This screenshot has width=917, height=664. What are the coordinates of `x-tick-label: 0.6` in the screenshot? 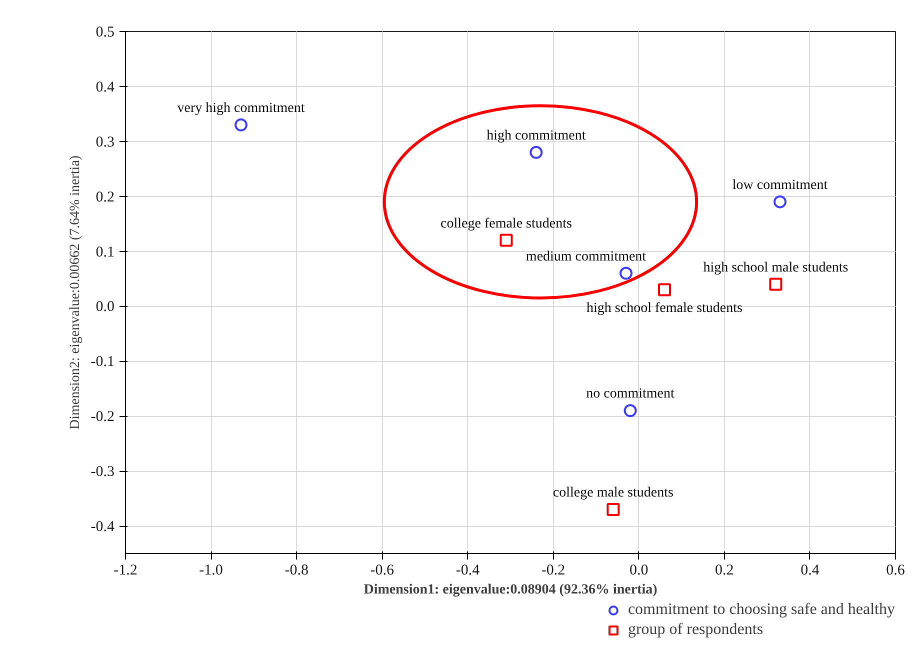 It's located at (896, 570).